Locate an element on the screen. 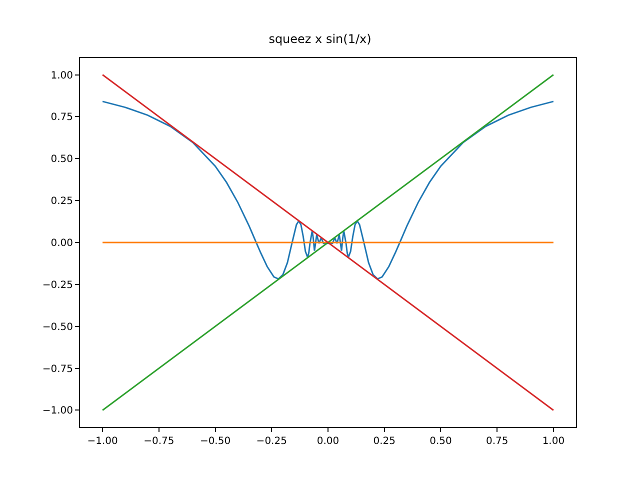 Image resolution: width=640 pixels, height=480 pixels. x-tick-label: 0.50 is located at coordinates (441, 441).